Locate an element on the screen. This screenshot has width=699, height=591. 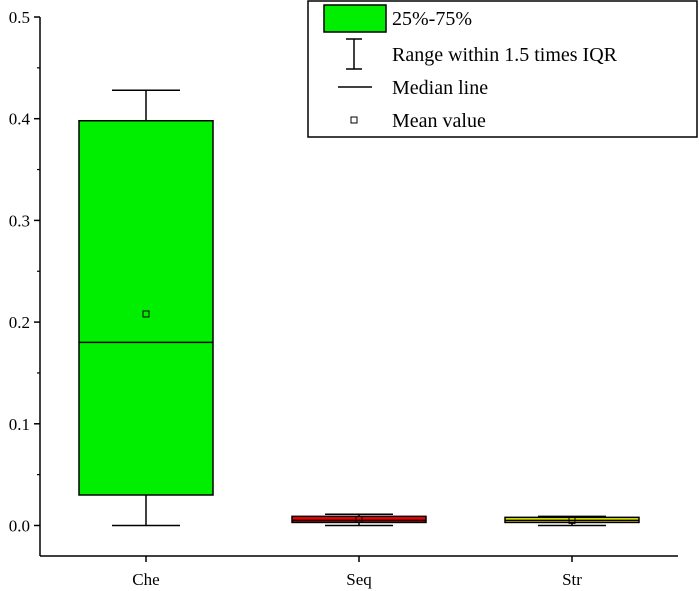
box-che is located at coordinates (146, 308).